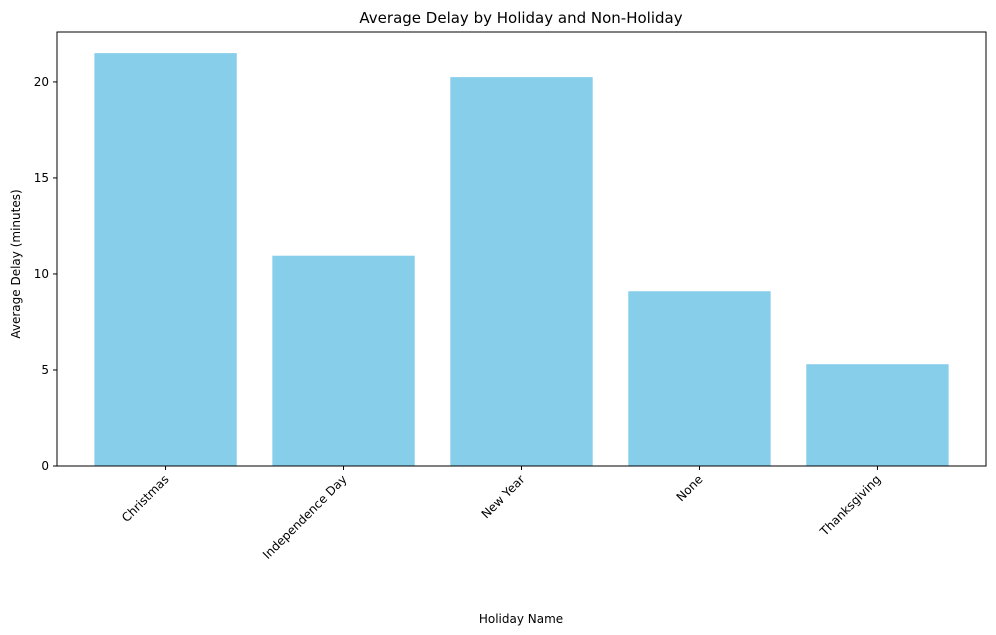 The height and width of the screenshot is (635, 996). I want to click on y-axis: 0 5 10 15 20, so click(45, 274).